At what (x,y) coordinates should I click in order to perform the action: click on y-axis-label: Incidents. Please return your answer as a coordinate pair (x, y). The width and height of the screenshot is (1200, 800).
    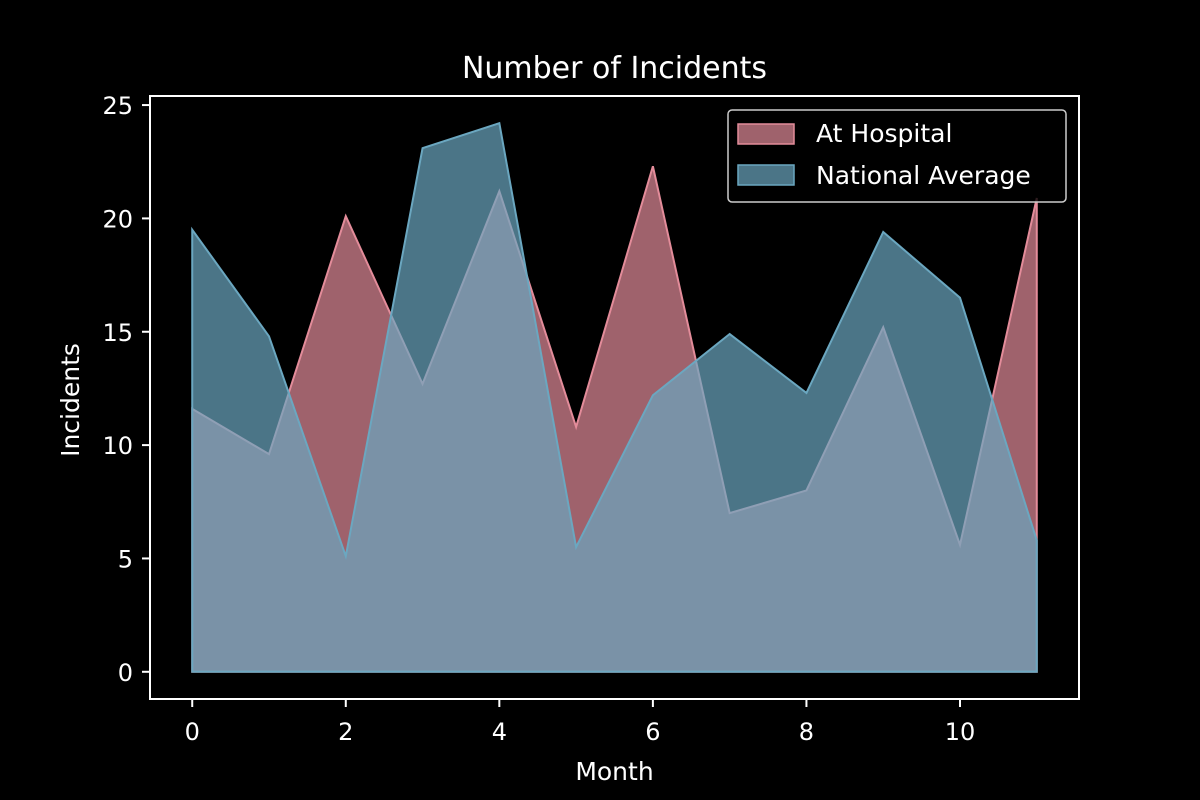
    Looking at the image, I should click on (70, 400).